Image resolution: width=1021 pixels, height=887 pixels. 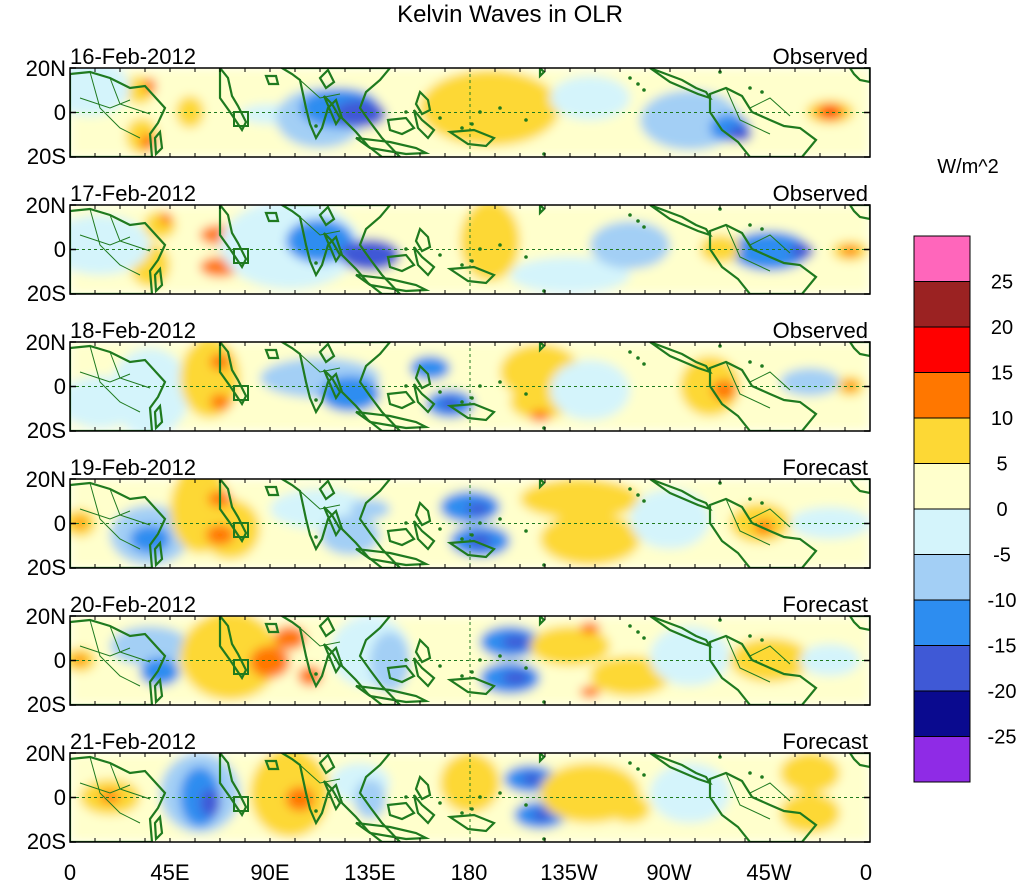 What do you see at coordinates (133, 56) in the screenshot?
I see `panel-date: 16-Feb-2012` at bounding box center [133, 56].